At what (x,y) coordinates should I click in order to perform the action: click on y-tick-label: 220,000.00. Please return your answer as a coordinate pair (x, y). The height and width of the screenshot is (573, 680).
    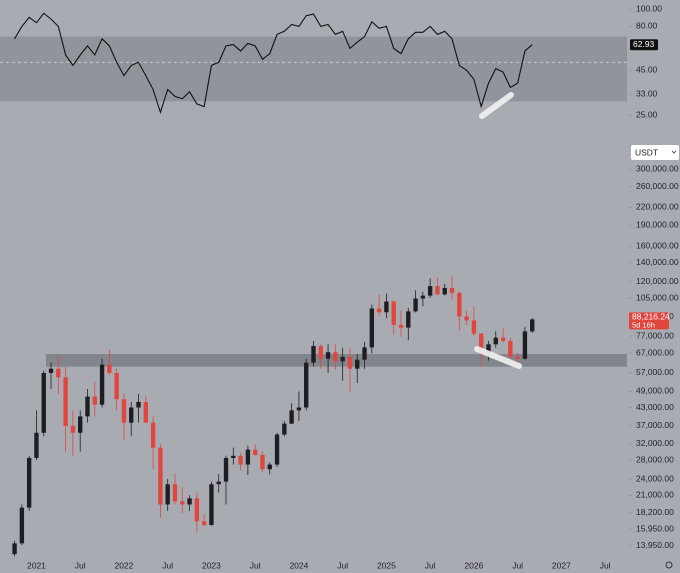
    Looking at the image, I should click on (657, 207).